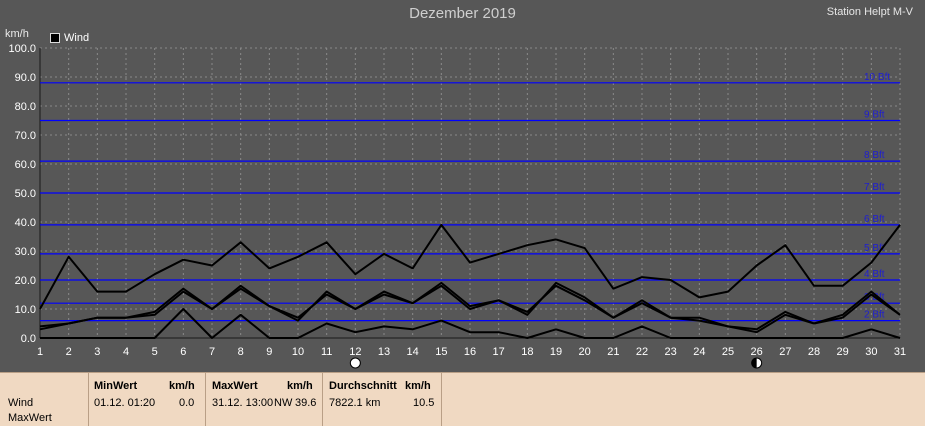 The width and height of the screenshot is (925, 426). What do you see at coordinates (871, 352) in the screenshot?
I see `x-tick-label: 30` at bounding box center [871, 352].